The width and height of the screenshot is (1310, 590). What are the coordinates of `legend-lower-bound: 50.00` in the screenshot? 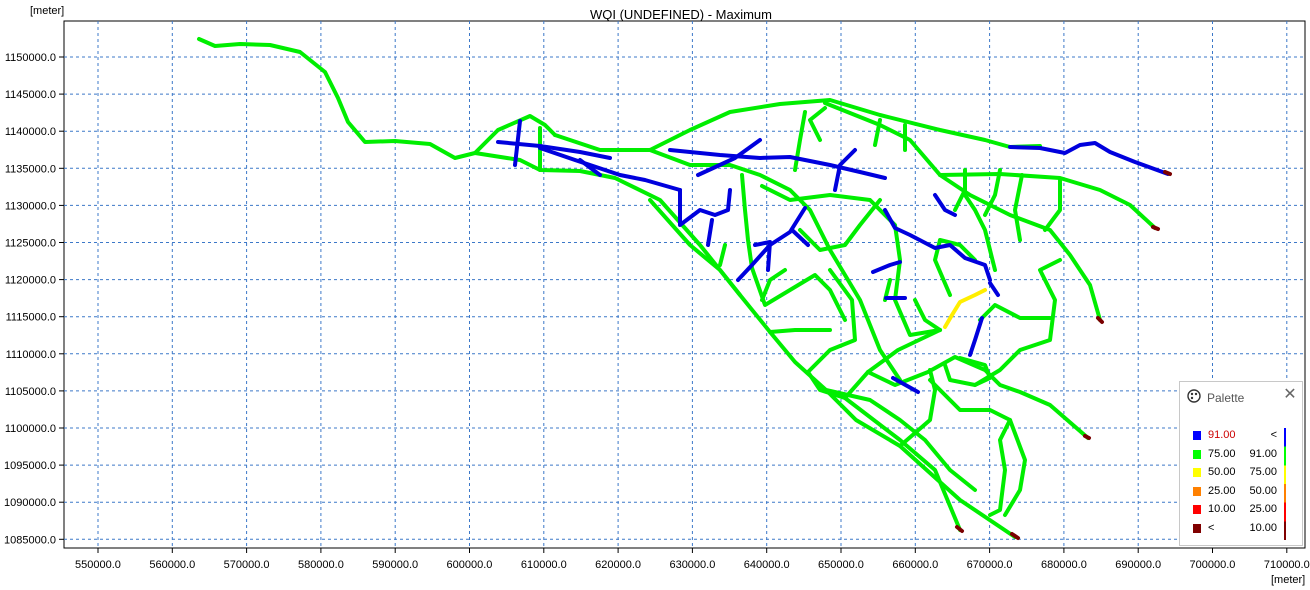 It's located at (1222, 472).